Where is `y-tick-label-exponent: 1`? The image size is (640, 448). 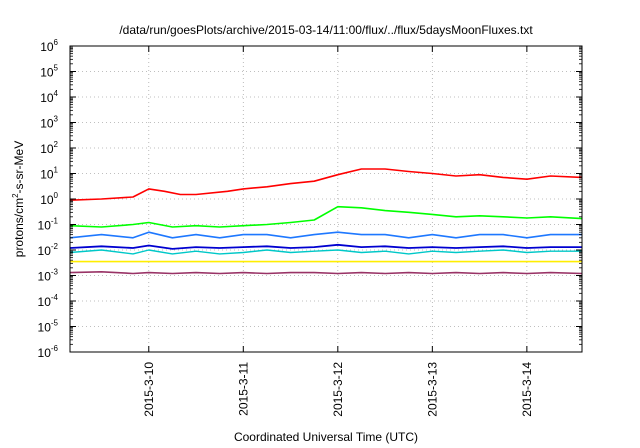 y-tick-label-exponent: 1 is located at coordinates (56, 170).